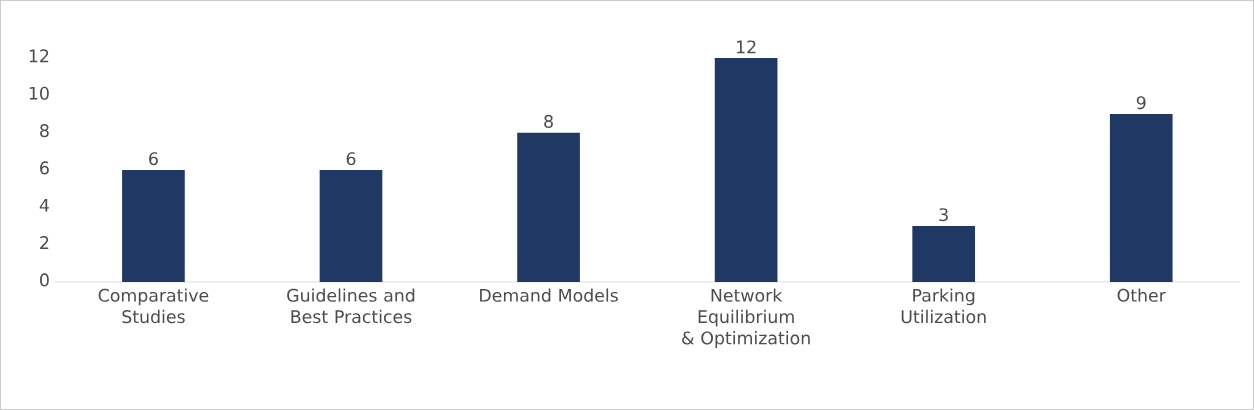 The width and height of the screenshot is (1254, 410). Describe the element at coordinates (44, 168) in the screenshot. I see `y-tick-label: 6` at that location.